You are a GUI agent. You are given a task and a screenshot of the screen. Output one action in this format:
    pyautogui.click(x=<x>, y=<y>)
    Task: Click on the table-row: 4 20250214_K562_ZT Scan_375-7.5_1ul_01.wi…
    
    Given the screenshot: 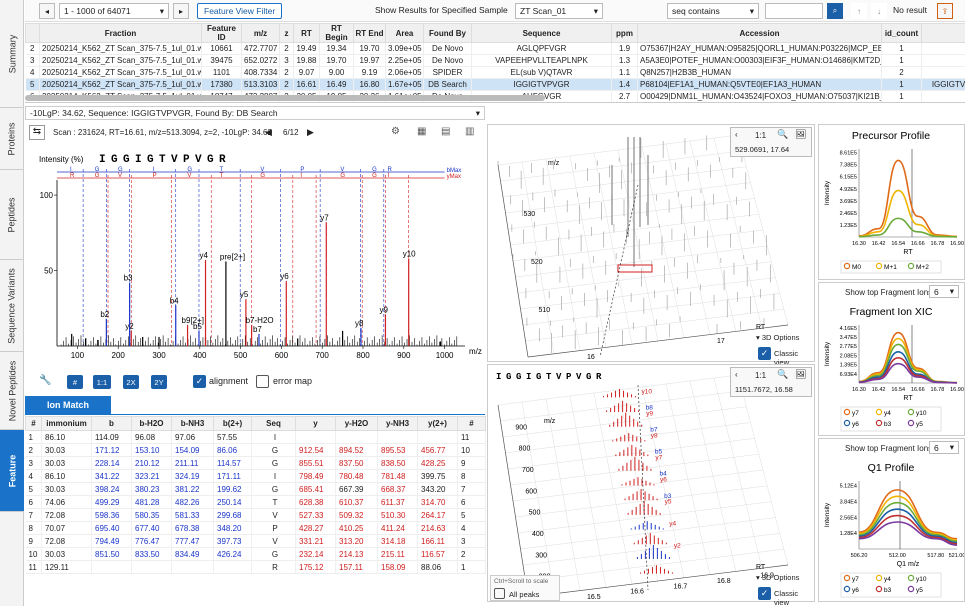 What is the action you would take?
    pyautogui.click(x=495, y=72)
    